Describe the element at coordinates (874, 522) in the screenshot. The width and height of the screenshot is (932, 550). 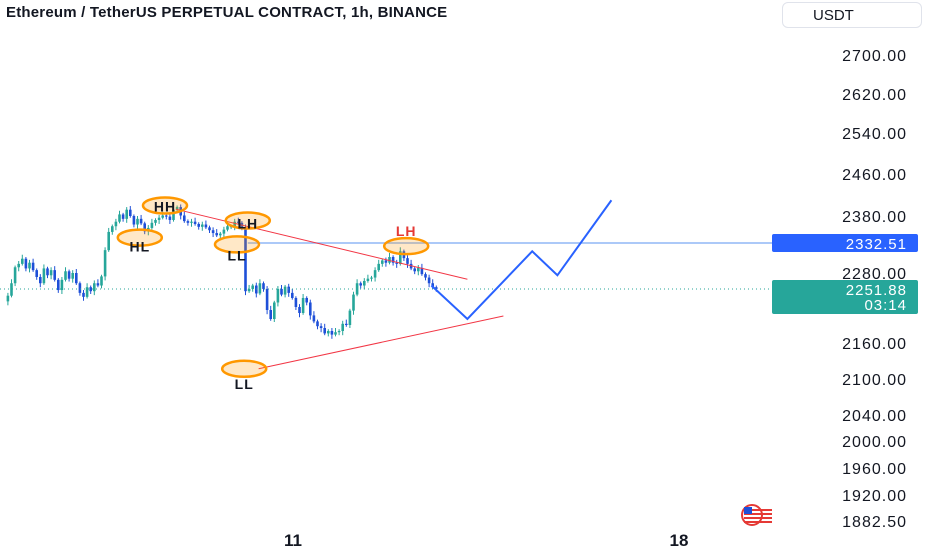
I see `y-axis-tick: 1882.50` at that location.